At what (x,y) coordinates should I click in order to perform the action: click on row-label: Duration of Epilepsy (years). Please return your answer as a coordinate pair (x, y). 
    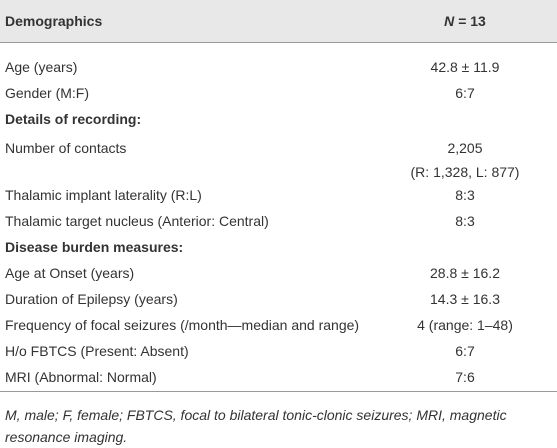
    Looking at the image, I should click on (91, 299).